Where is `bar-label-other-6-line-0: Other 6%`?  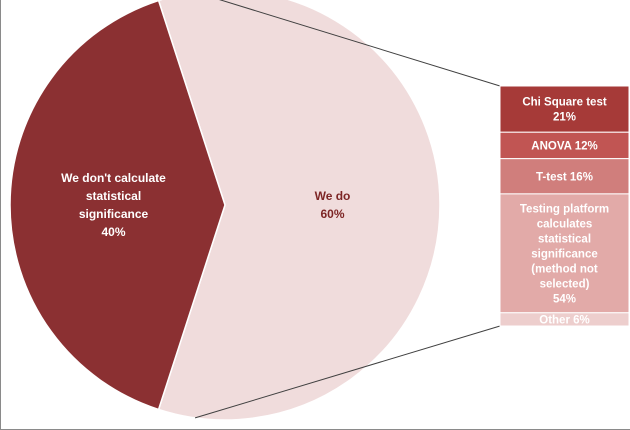 bar-label-other-6-line-0: Other 6% is located at coordinates (564, 320).